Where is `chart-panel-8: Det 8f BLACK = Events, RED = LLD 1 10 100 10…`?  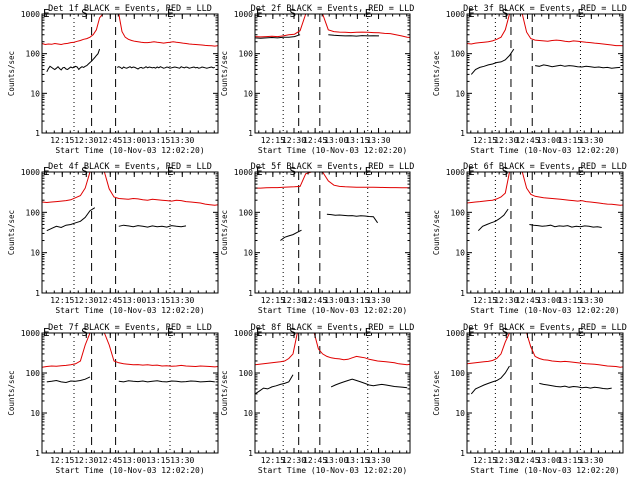 chart-panel-8: Det 8f BLACK = Events, RED = LLD 1 10 100 10… is located at coordinates (317, 399).